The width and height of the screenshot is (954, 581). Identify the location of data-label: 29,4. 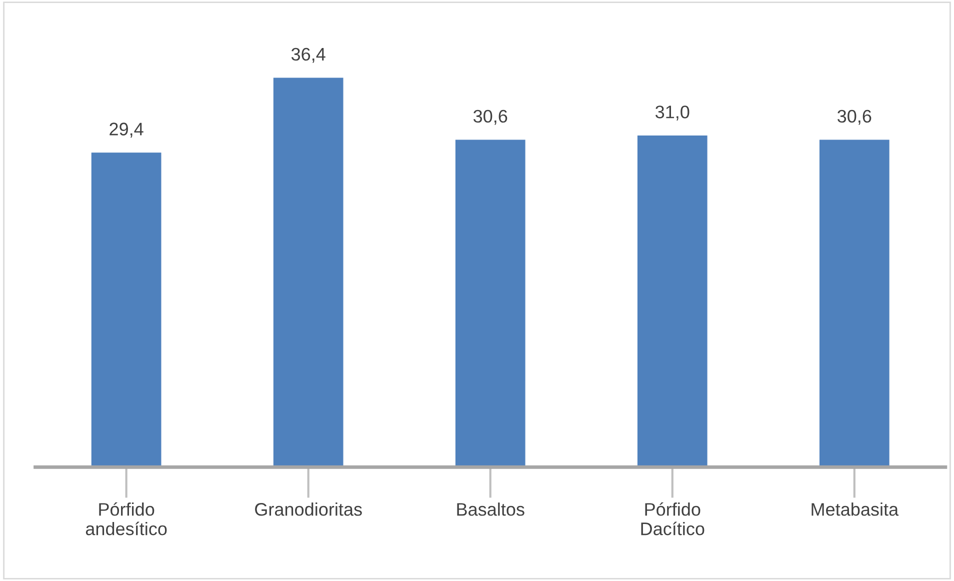
(127, 130).